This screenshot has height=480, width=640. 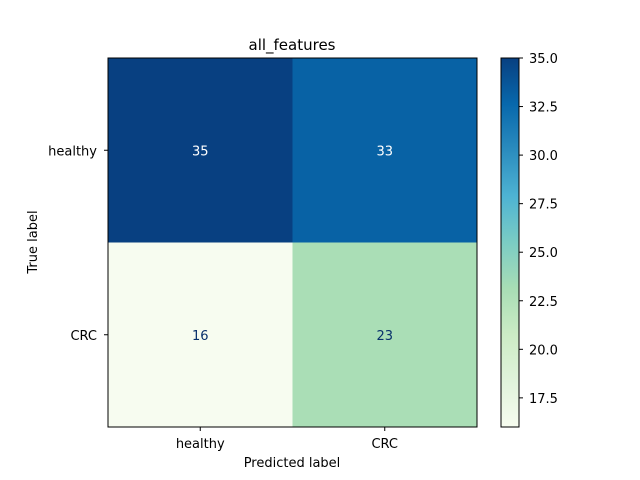 I want to click on colorbar-tick-label: 25.0, so click(x=543, y=253).